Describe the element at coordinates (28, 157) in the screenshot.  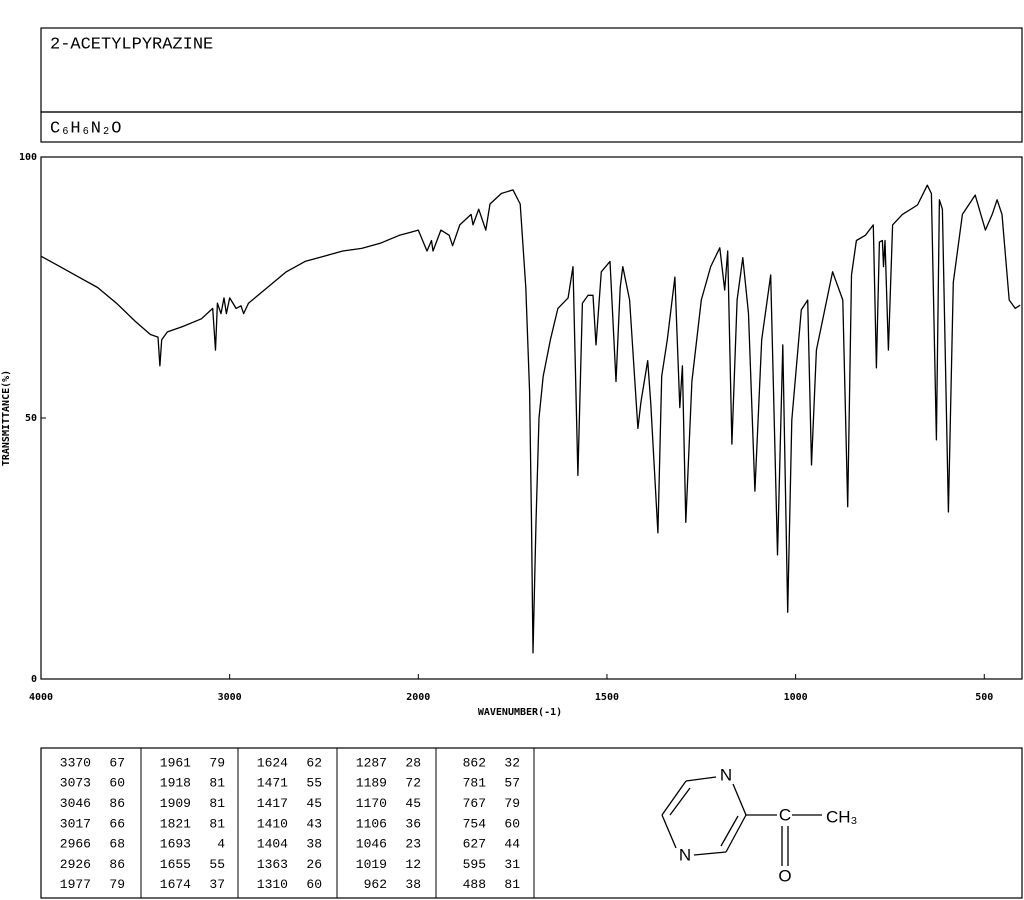
I see `y-tick-label: 100` at that location.